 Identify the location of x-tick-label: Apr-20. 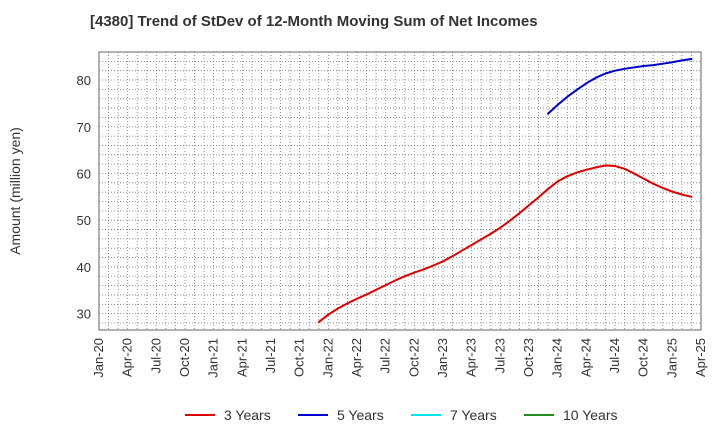
(127, 357).